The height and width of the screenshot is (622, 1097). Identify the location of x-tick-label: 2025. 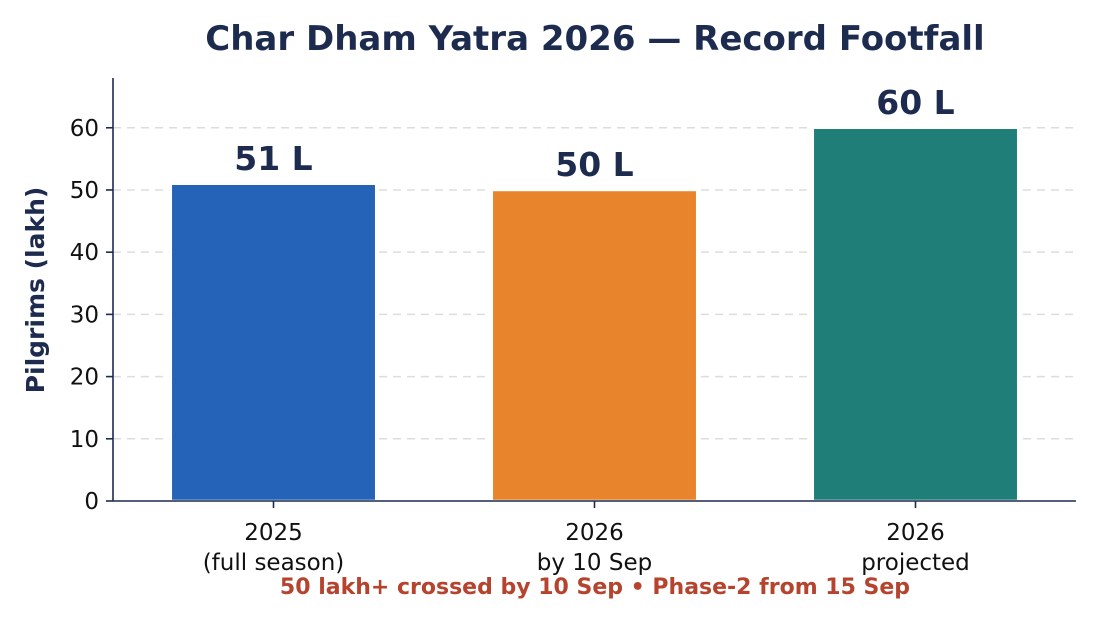
(273, 533).